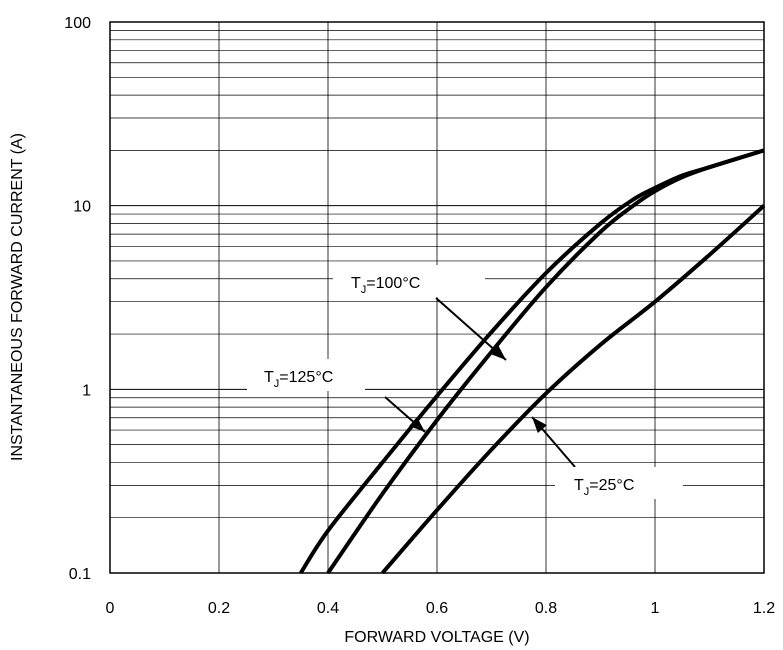 This screenshot has width=783, height=650. I want to click on arrow-125c-head, so click(417, 424).